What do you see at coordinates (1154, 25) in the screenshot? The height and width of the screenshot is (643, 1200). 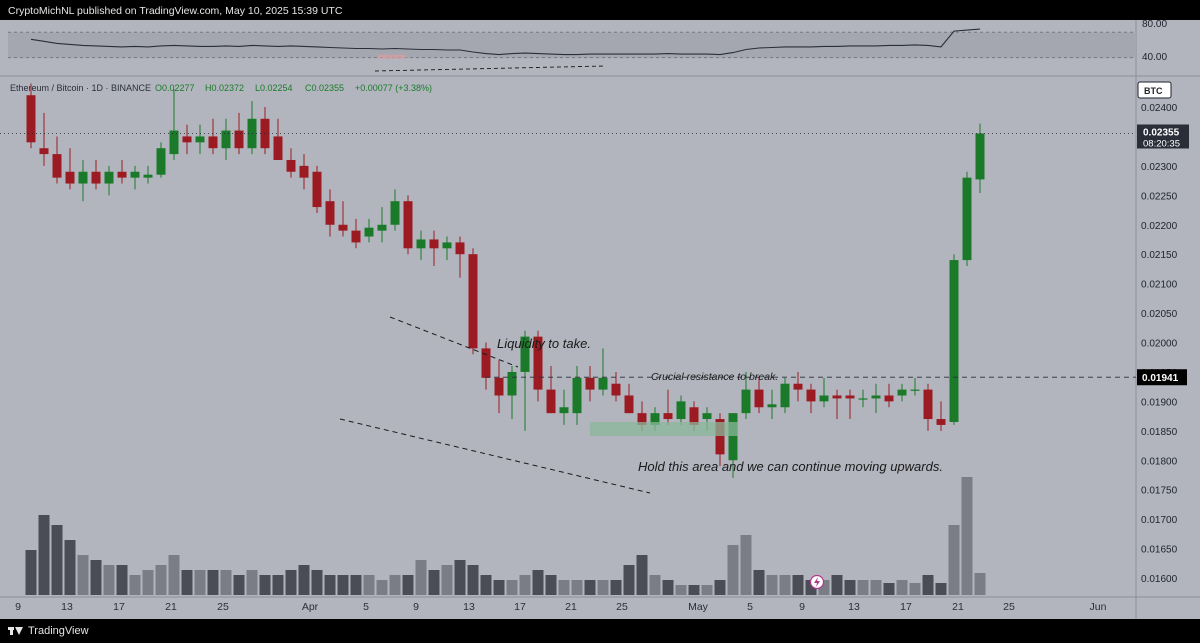 I see `rsi-tick-label: 80.00` at bounding box center [1154, 25].